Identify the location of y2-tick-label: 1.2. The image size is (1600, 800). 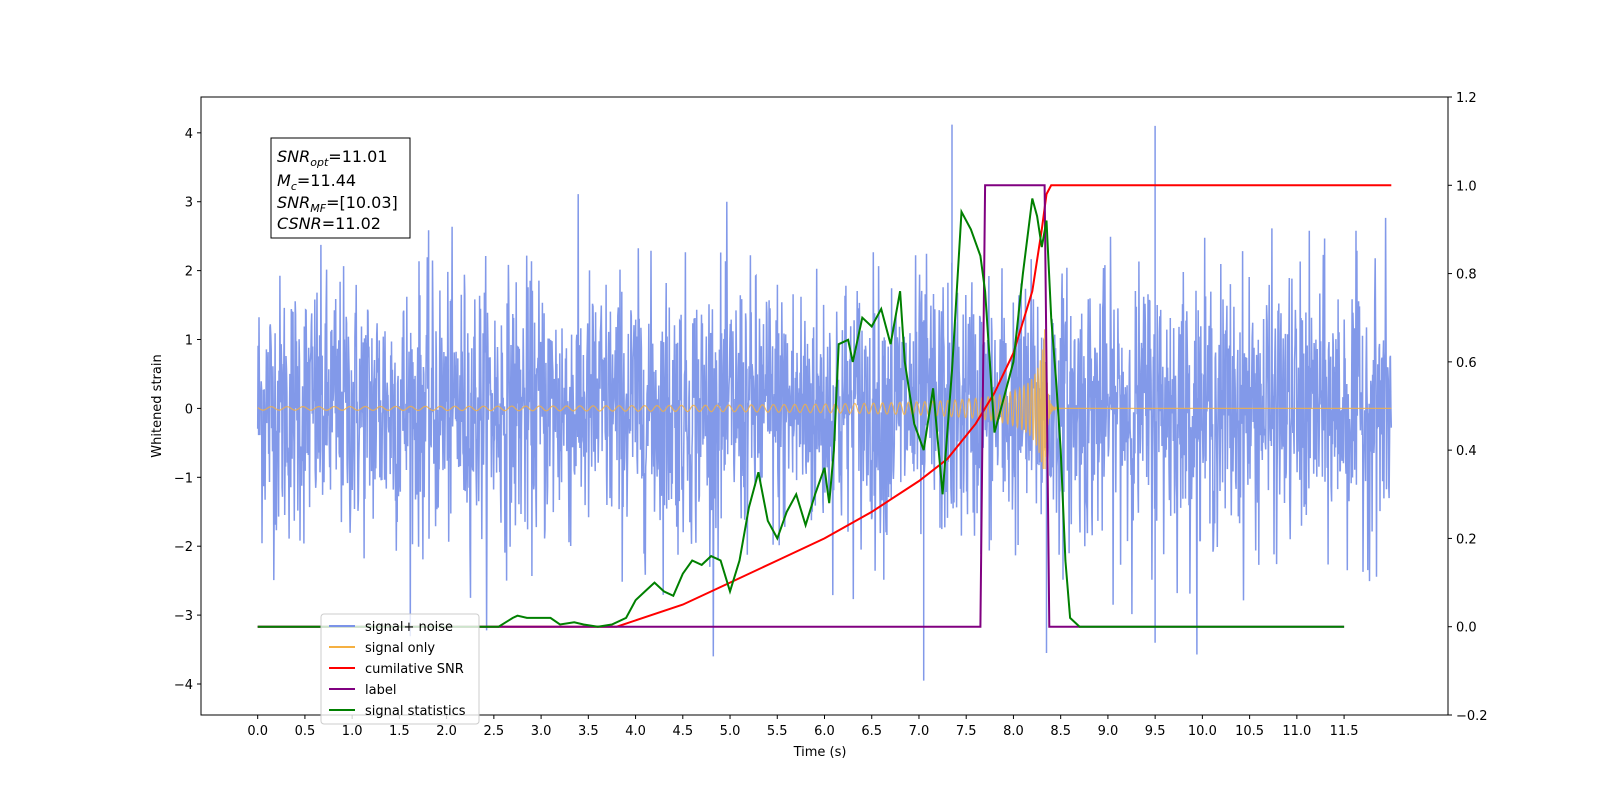
(1466, 98).